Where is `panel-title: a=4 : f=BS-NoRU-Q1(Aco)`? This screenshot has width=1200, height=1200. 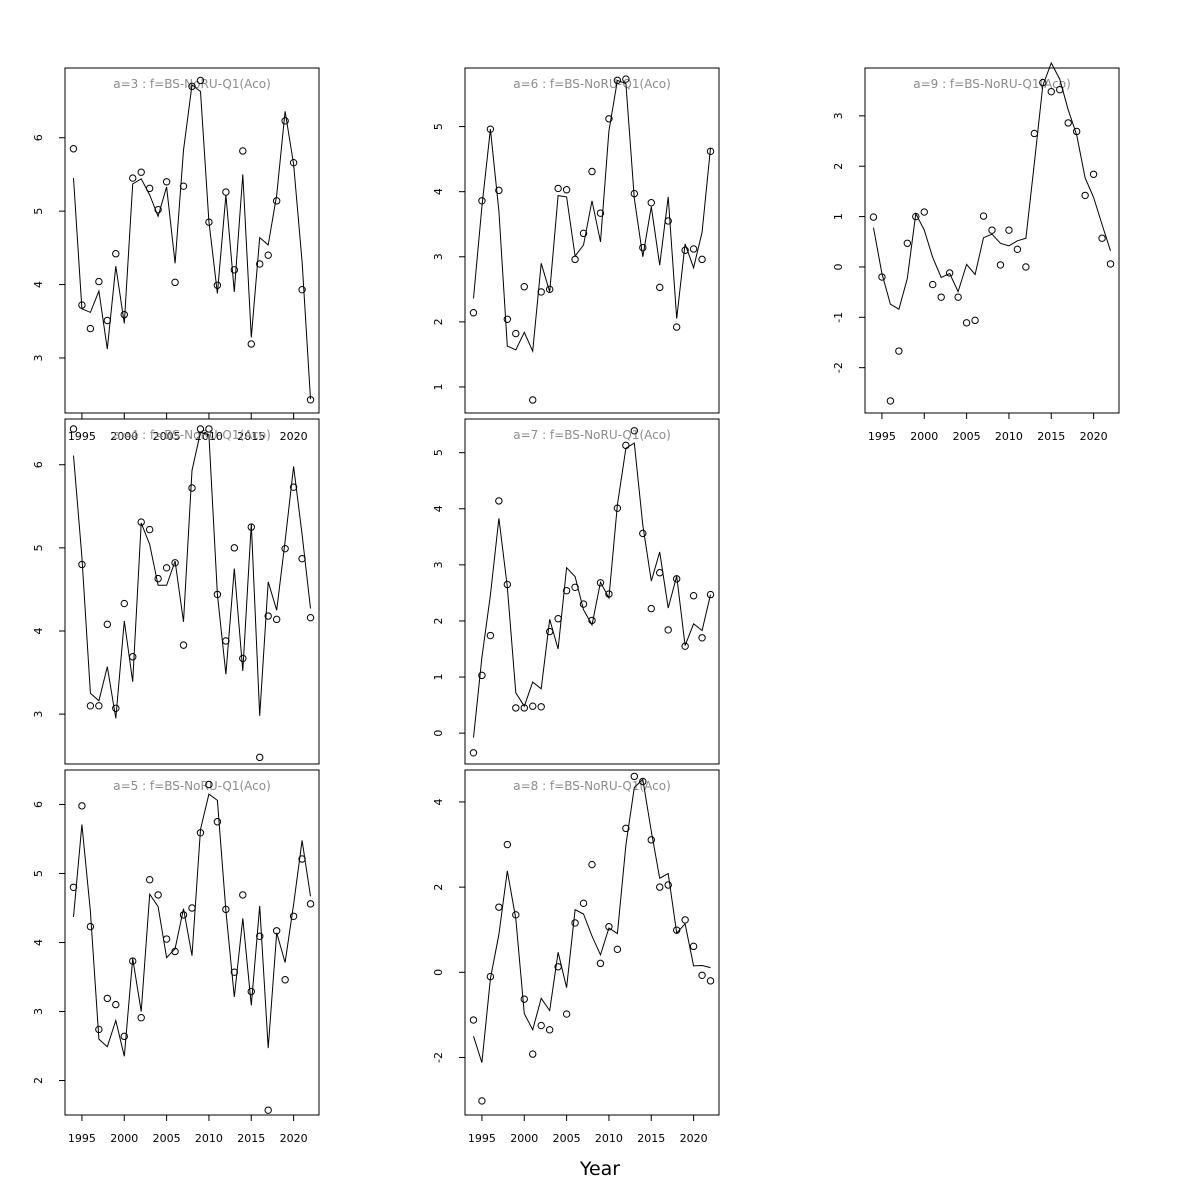
panel-title: a=4 : f=BS-NoRU-Q1(Aco) is located at coordinates (192, 435).